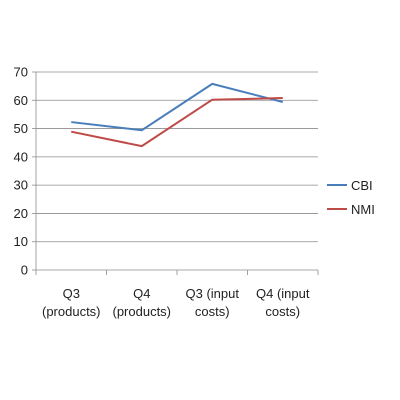 The width and height of the screenshot is (400, 400). I want to click on x-tick-label: Q4 (input, so click(283, 293).